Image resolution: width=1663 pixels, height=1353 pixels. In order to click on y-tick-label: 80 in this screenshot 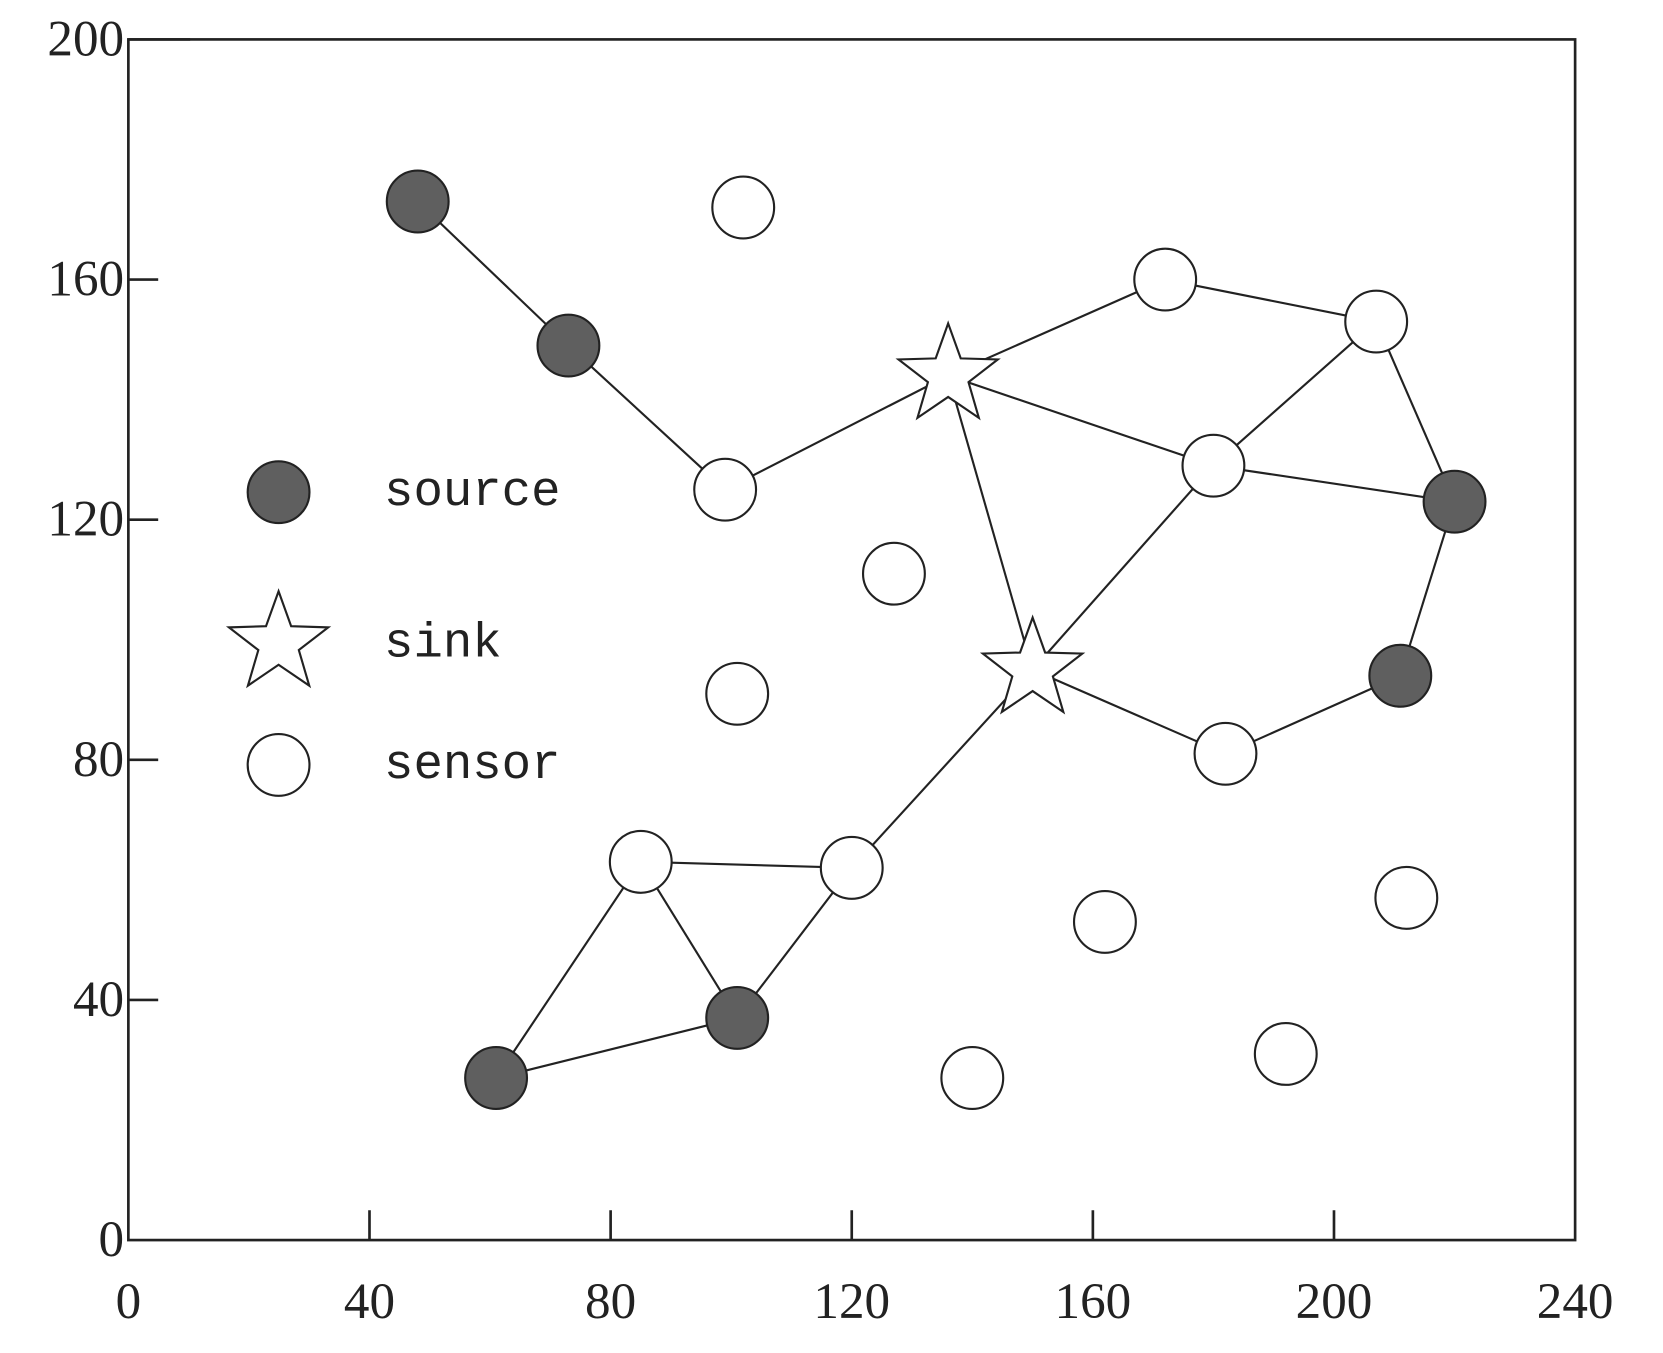, I will do `click(98, 759)`.